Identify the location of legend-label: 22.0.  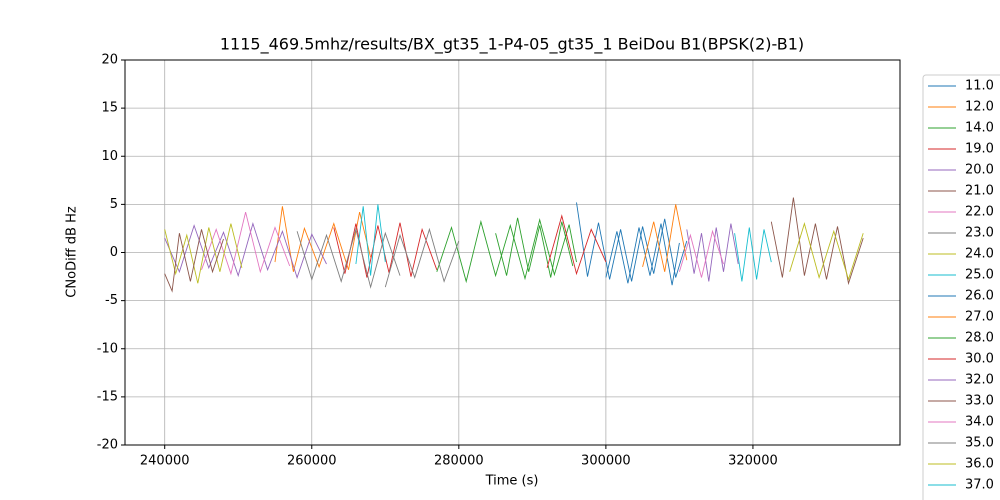
(979, 212).